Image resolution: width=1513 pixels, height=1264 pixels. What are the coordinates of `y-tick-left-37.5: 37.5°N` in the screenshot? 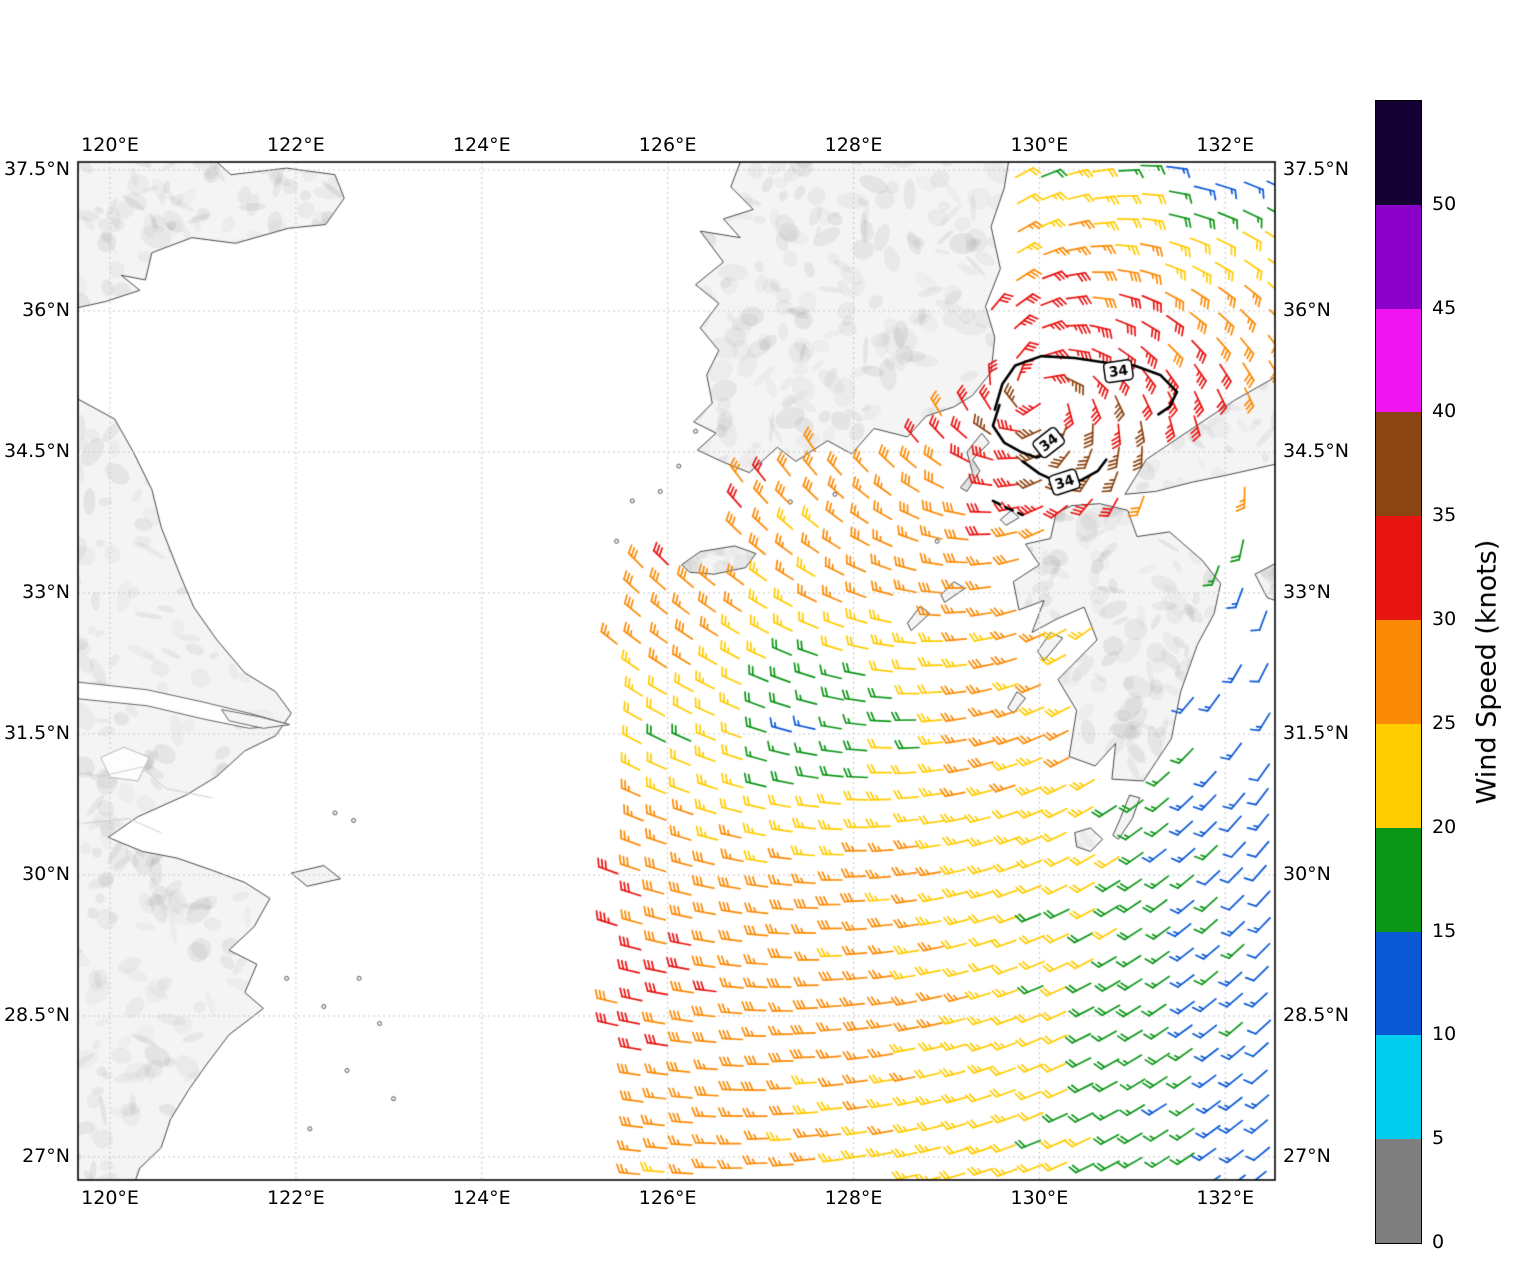 It's located at (36, 168).